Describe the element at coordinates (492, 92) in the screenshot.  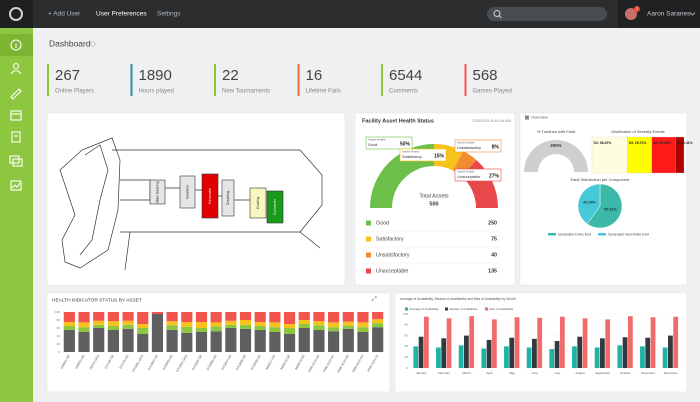
I see `stat-label: Games Played` at that location.